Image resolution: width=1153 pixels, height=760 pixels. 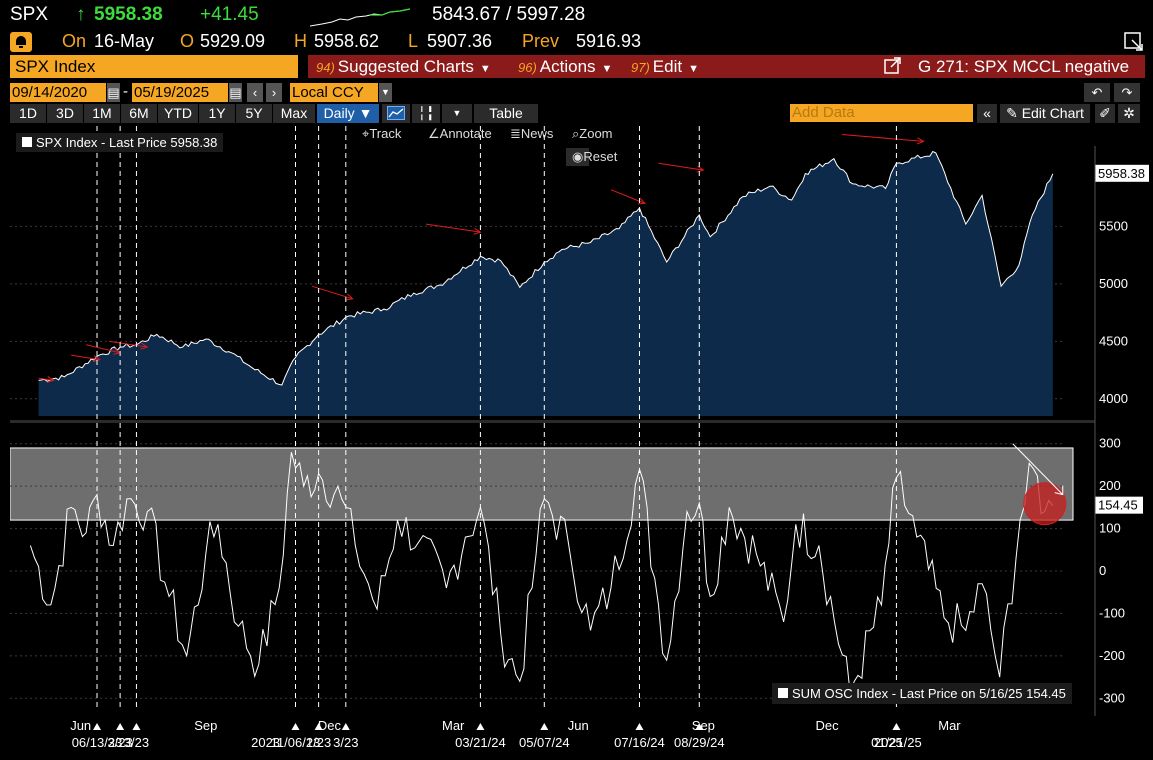 What do you see at coordinates (1105, 113) in the screenshot?
I see `edit-icon: ✐` at bounding box center [1105, 113].